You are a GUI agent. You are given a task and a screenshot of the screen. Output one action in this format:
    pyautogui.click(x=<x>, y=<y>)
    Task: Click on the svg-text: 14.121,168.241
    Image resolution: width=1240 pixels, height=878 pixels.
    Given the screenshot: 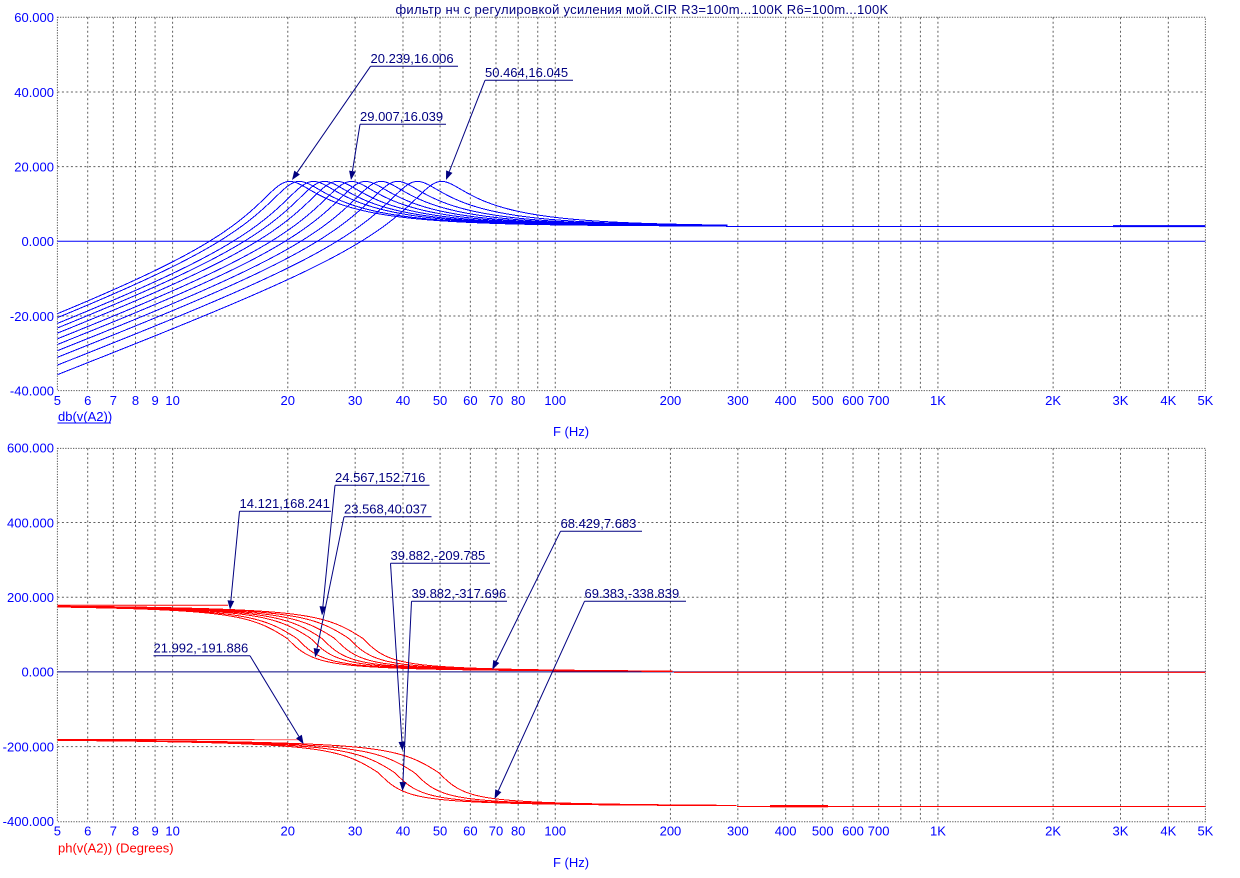 What is the action you would take?
    pyautogui.click(x=285, y=503)
    